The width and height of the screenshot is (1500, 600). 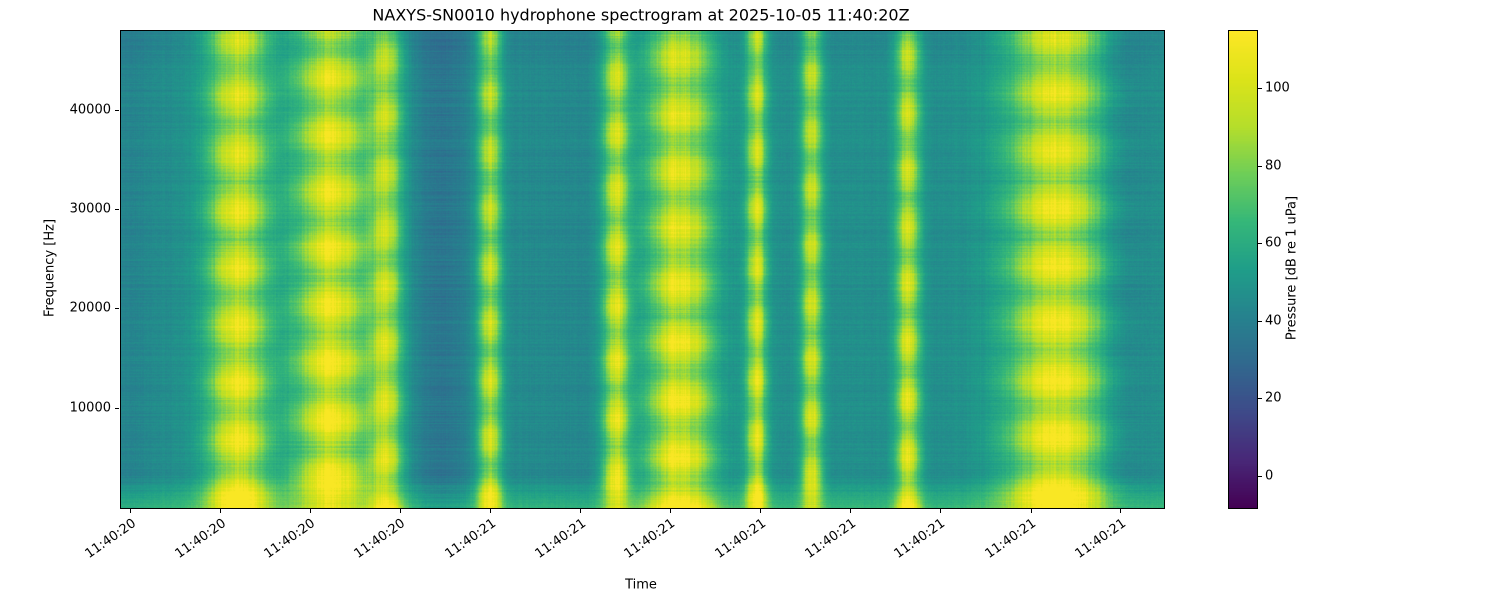 I want to click on colorbar-tick-label: 40, so click(x=1273, y=321).